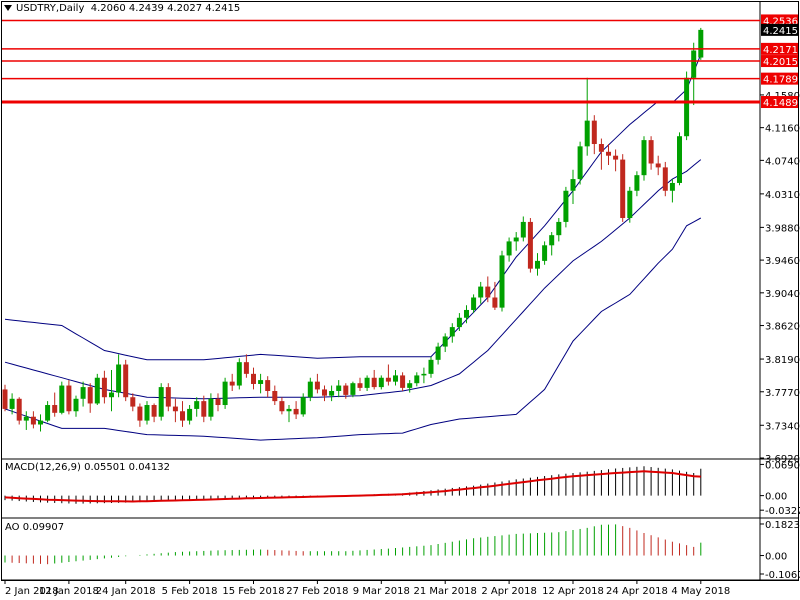 This screenshot has width=800, height=600. I want to click on macd-y-tick-label: -0.03225, so click(782, 511).